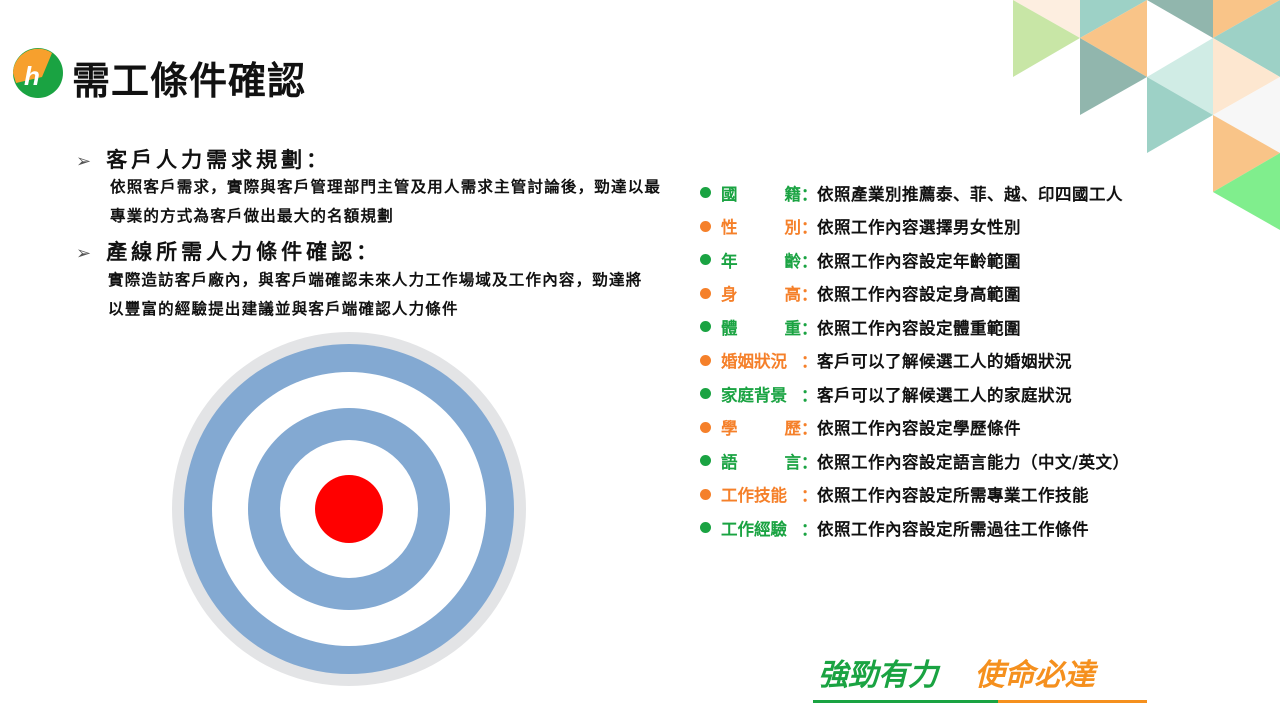  I want to click on section-1: ➢ 客戶人力需求規劃：, so click(203, 159).